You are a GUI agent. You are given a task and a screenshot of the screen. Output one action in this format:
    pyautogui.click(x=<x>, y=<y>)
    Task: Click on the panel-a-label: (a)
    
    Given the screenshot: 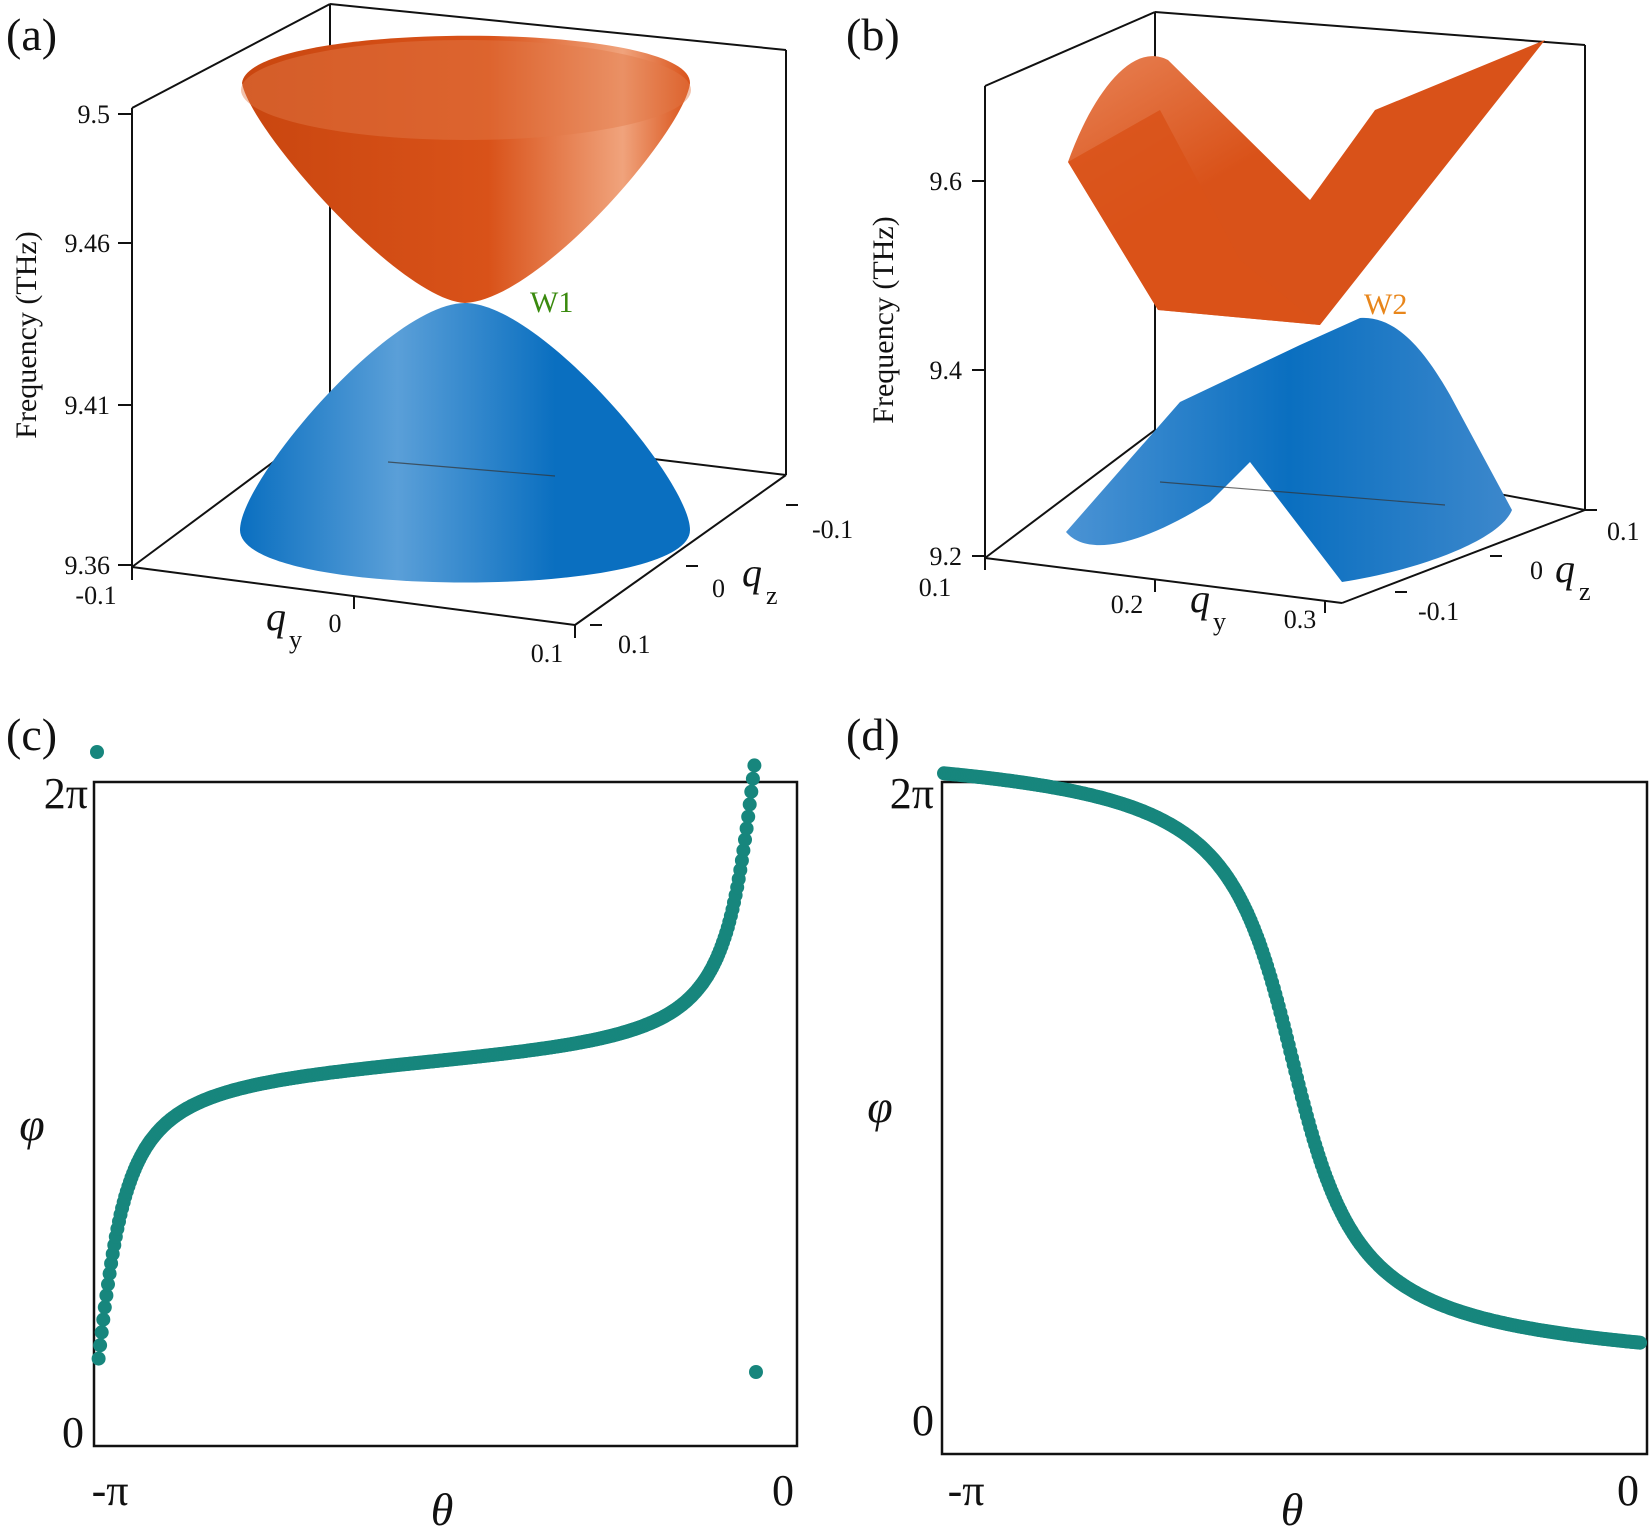 What is the action you would take?
    pyautogui.click(x=31, y=34)
    